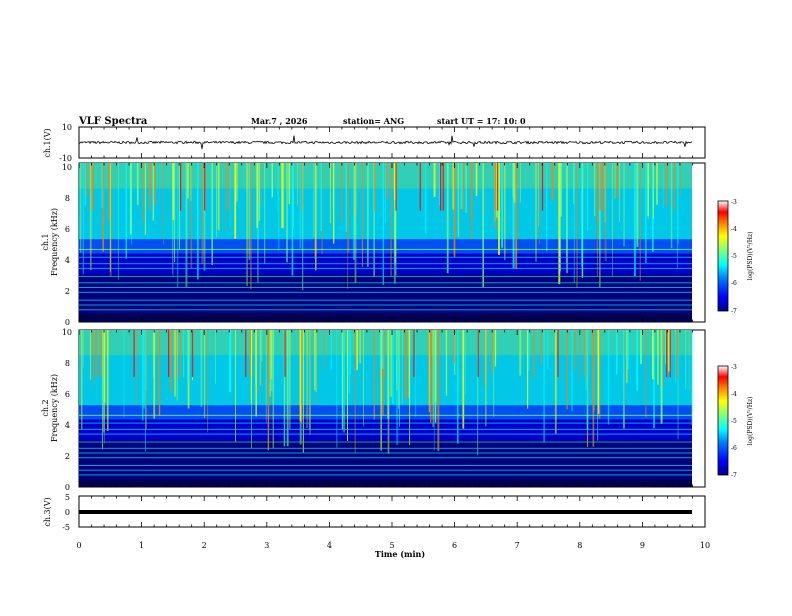  Describe the element at coordinates (481, 121) in the screenshot. I see `start-ut-label: start UT = 17: 10: 0` at that location.